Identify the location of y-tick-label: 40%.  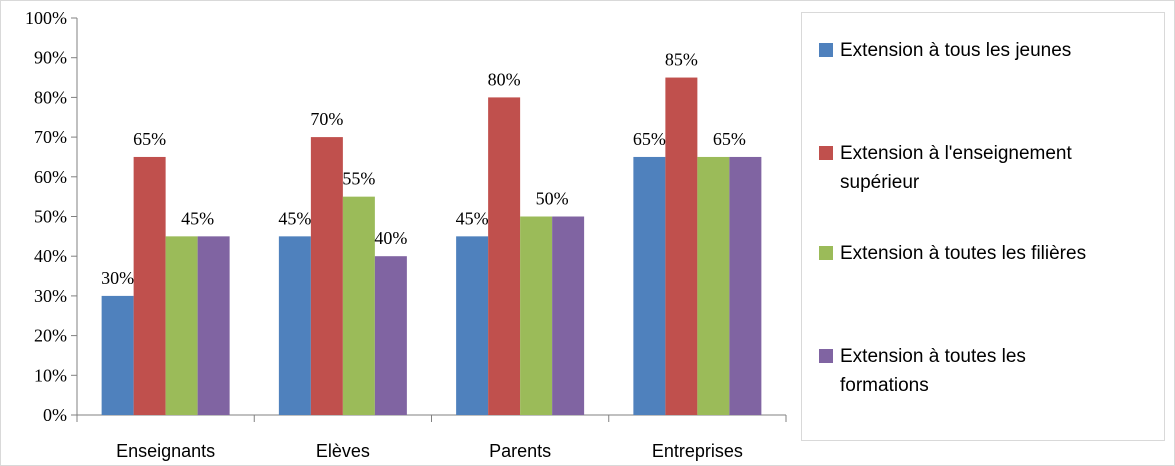
(50, 256).